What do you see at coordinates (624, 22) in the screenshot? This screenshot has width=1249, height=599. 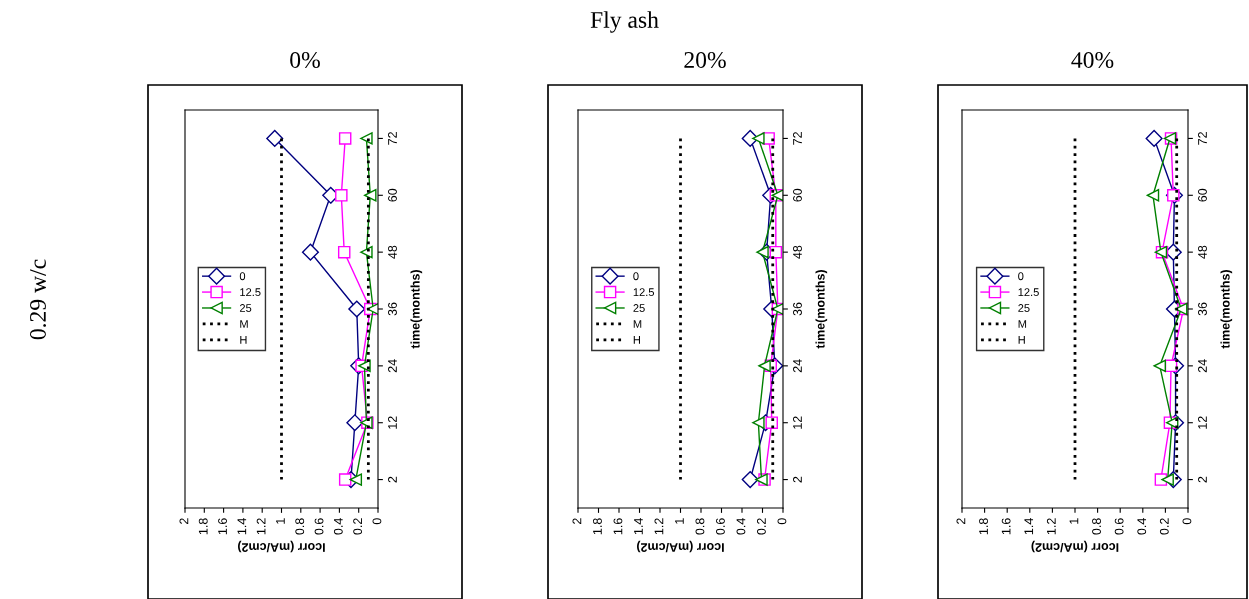 I see `text: Fly ash` at bounding box center [624, 22].